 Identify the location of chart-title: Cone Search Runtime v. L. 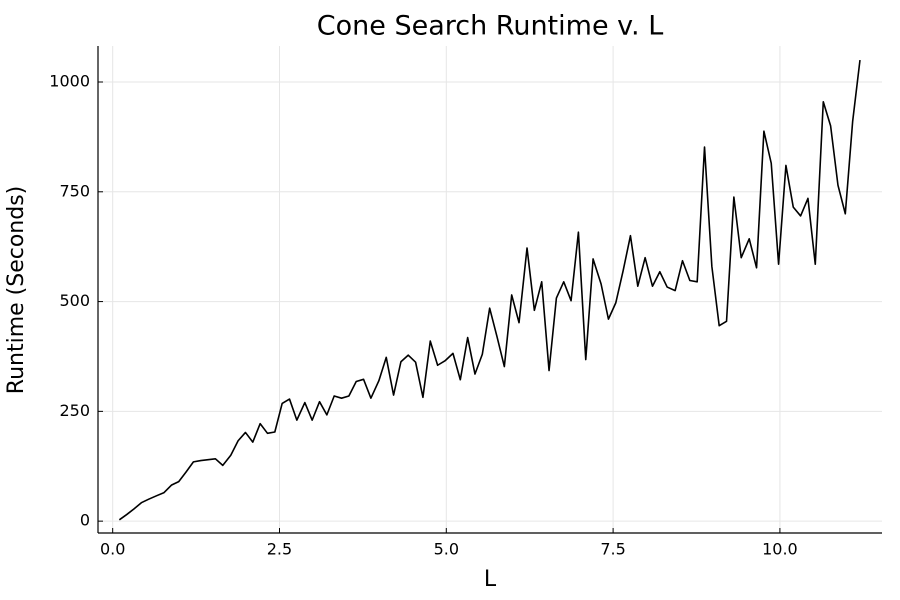
(490, 26).